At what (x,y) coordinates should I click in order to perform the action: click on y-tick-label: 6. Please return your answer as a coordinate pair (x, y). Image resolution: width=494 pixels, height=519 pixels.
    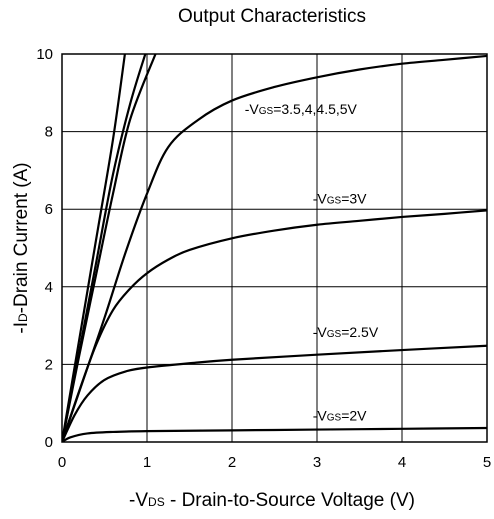
    Looking at the image, I should click on (49, 209).